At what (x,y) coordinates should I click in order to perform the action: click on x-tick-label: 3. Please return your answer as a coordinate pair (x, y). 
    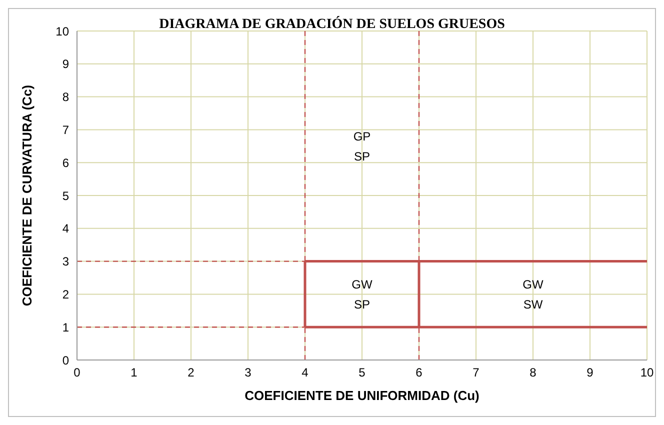
    Looking at the image, I should click on (248, 373).